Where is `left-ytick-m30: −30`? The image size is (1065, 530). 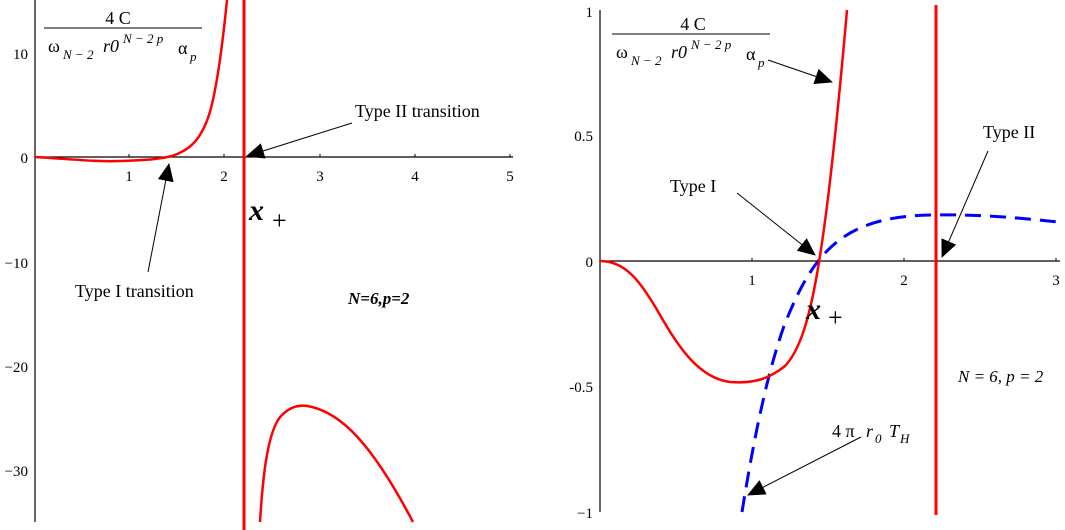 left-ytick-m30: −30 is located at coordinates (16, 472).